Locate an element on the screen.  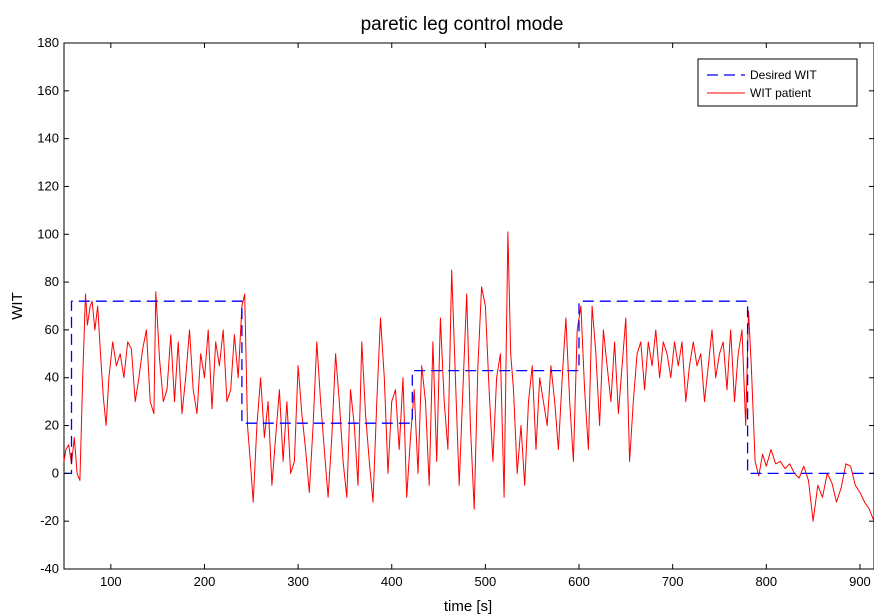
y-tick-label: 0 is located at coordinates (55, 472).